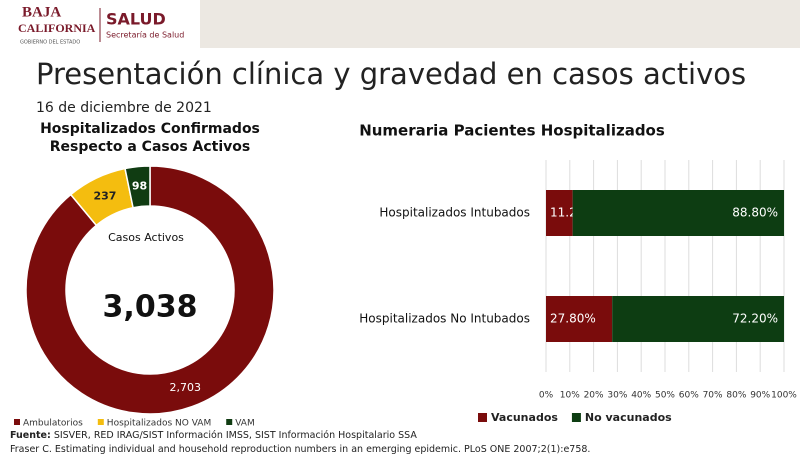 This screenshot has height=464, width=800. I want to click on legend-label: Hospitalizados NO VAM, so click(159, 424).